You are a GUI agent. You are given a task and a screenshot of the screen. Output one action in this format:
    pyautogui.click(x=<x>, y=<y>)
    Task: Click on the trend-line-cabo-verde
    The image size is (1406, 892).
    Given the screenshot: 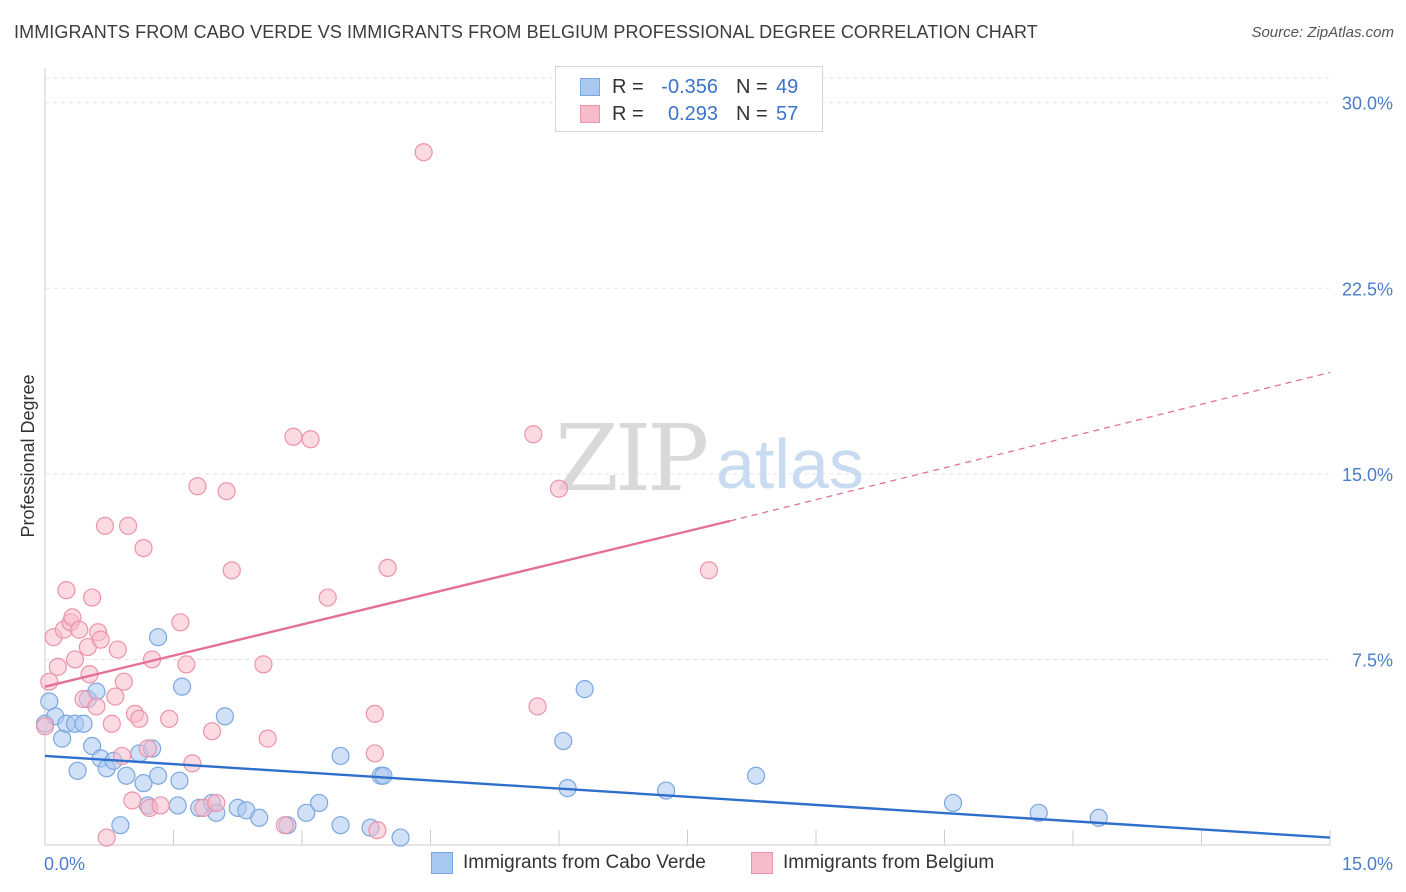 What is the action you would take?
    pyautogui.click(x=687, y=796)
    